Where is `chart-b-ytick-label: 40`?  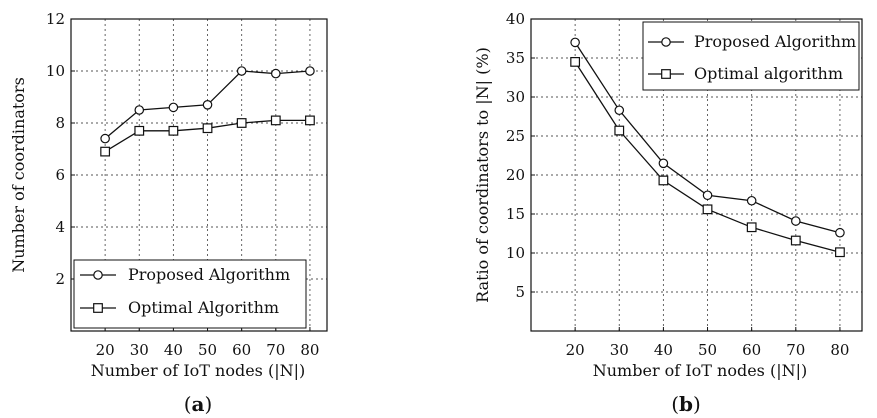
chart-b-ytick-label: 40 is located at coordinates (515, 19).